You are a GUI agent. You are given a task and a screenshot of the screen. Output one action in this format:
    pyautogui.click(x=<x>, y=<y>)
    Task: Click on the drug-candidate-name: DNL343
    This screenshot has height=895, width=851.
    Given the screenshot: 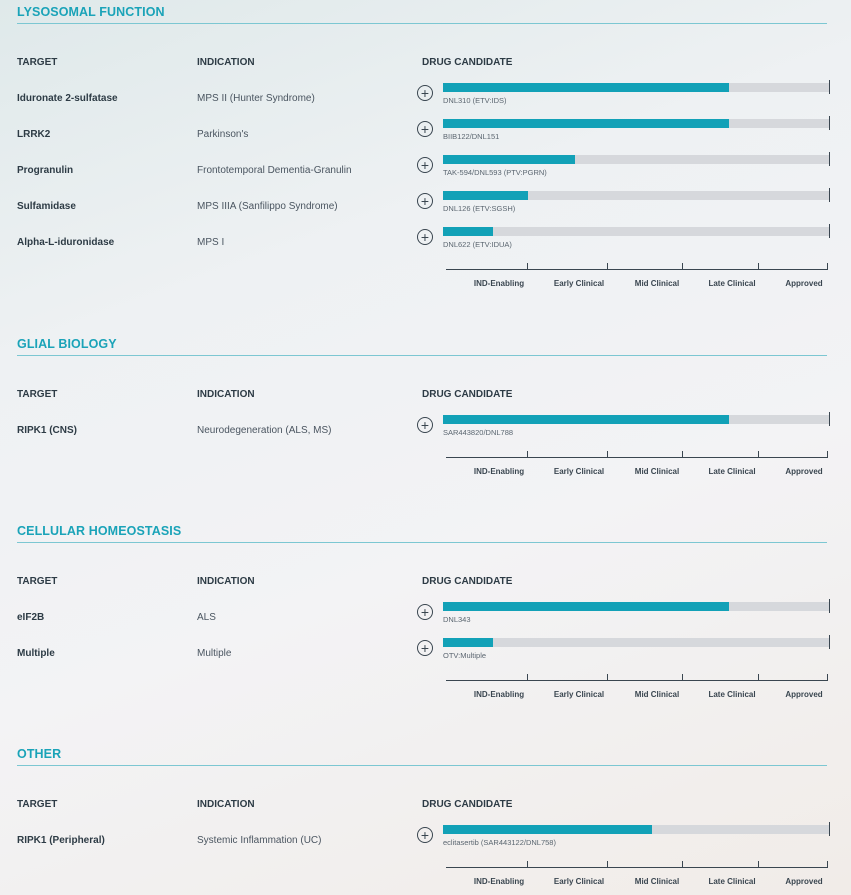 What is the action you would take?
    pyautogui.click(x=457, y=619)
    